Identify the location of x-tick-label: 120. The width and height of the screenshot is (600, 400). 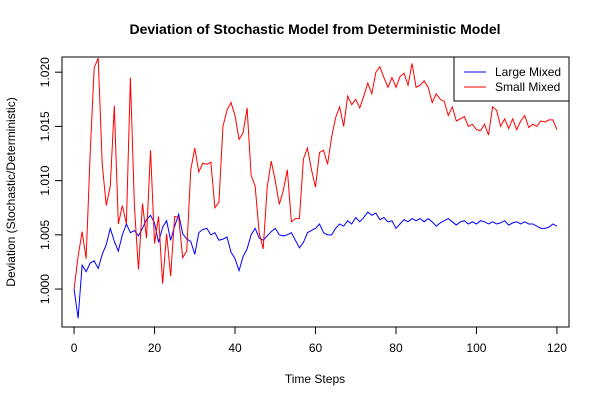
(557, 348).